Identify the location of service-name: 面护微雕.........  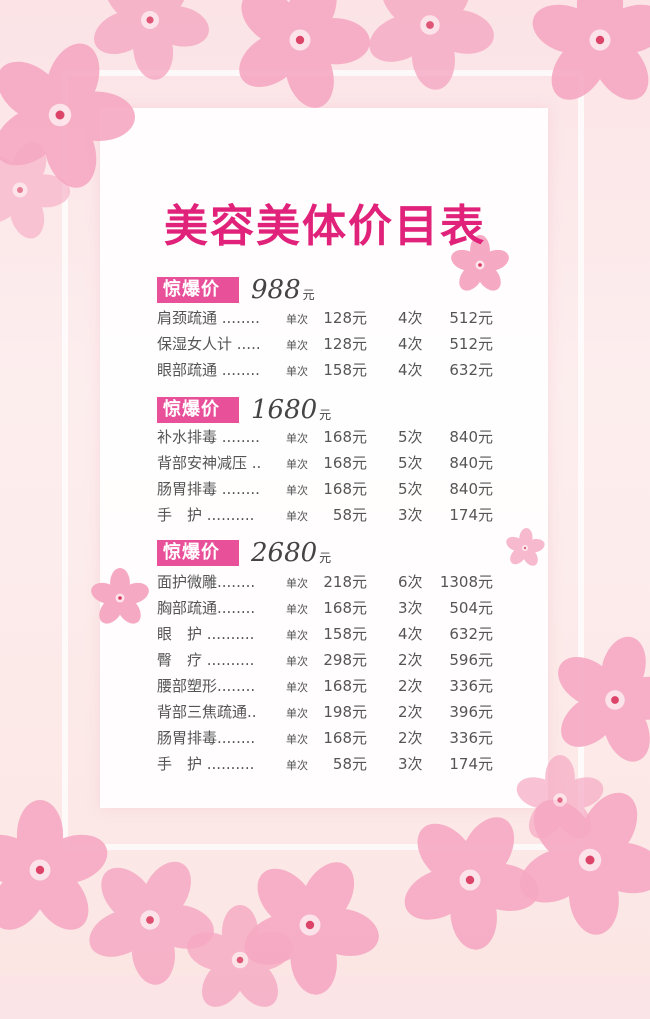
(206, 582).